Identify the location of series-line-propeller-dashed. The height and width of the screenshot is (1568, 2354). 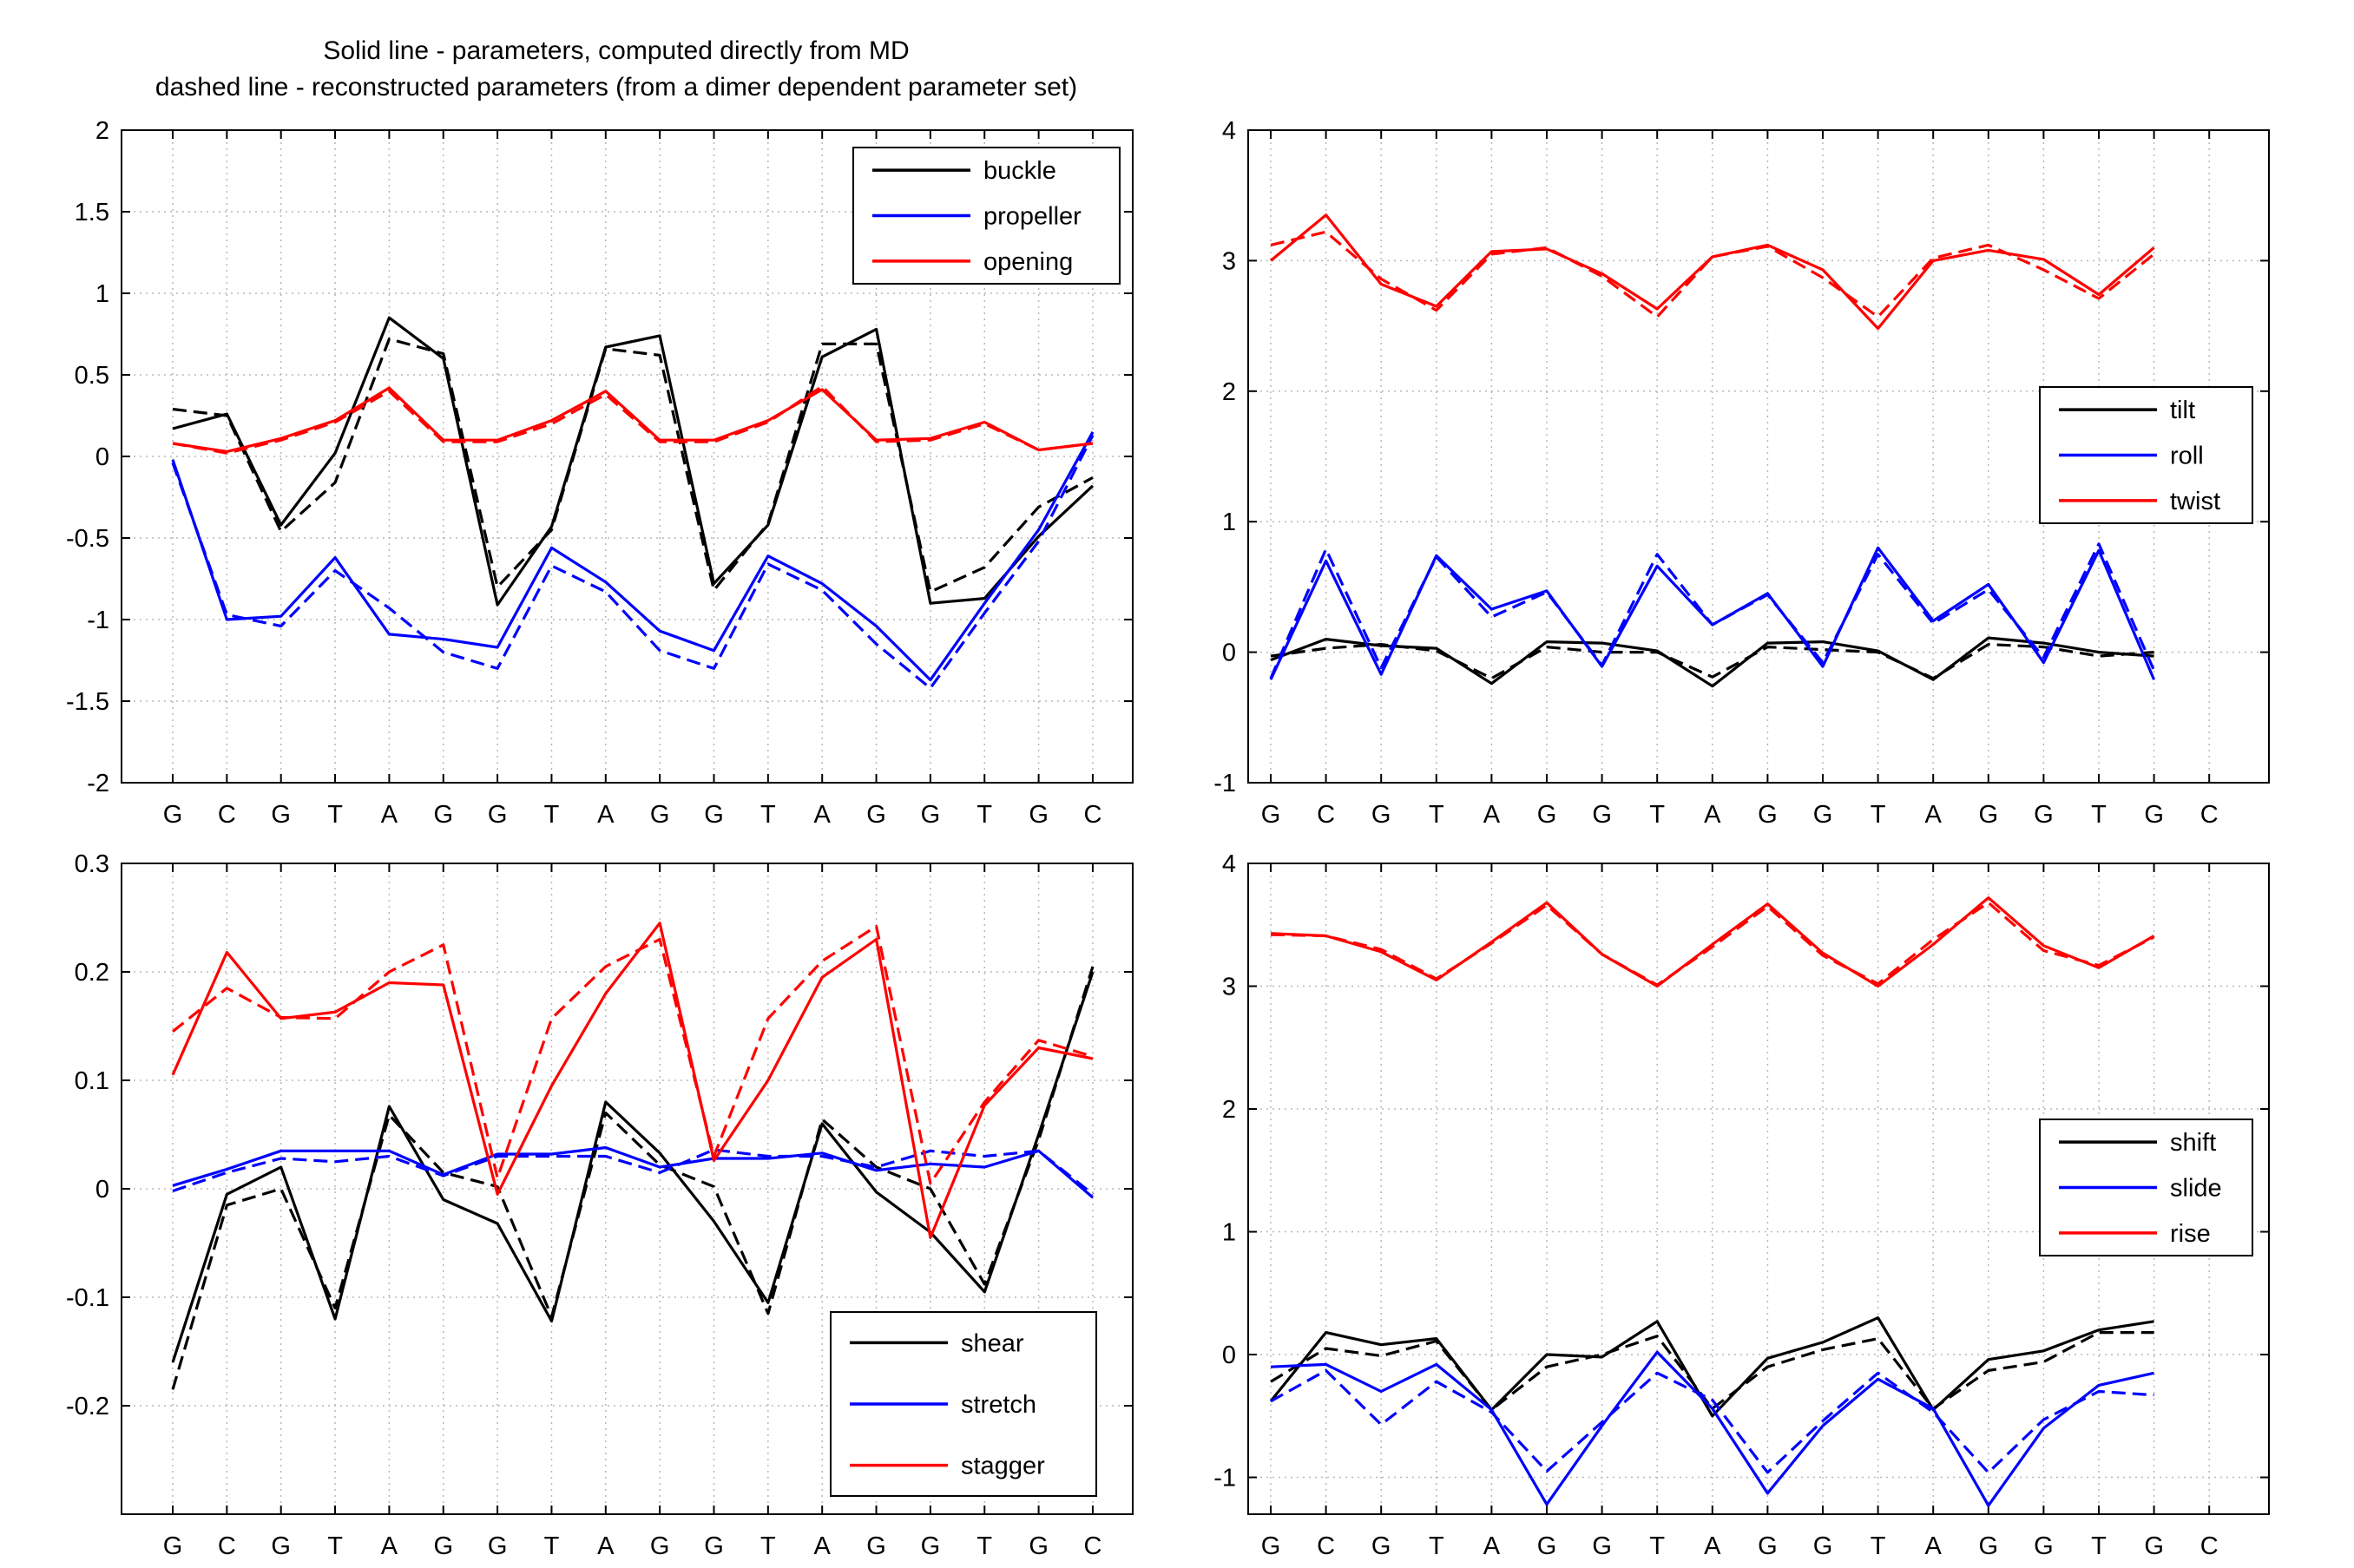
(633, 562).